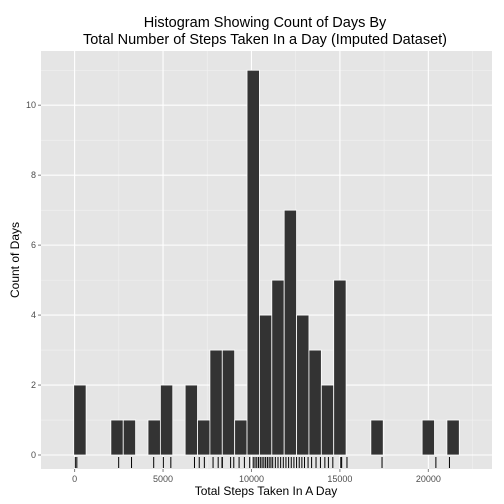 The height and width of the screenshot is (504, 504). I want to click on x-tick-label: 20000, so click(428, 479).